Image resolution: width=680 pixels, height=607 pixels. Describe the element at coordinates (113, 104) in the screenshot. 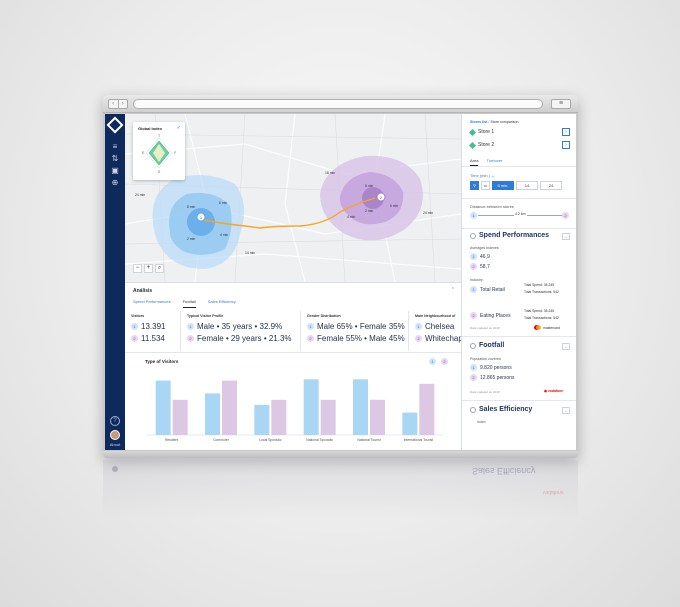

I see `back-icon: ‹` at that location.